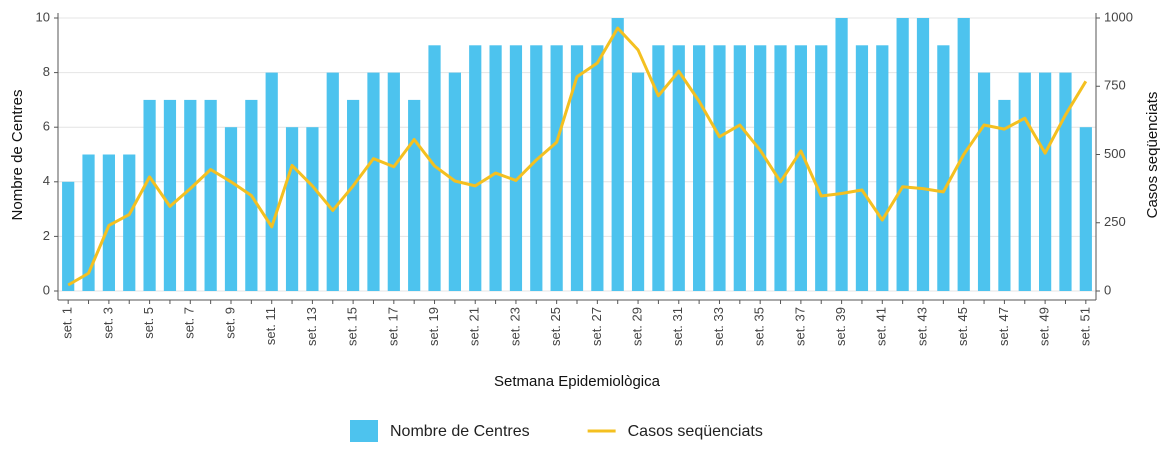 The image size is (1165, 449). What do you see at coordinates (1084, 326) in the screenshot?
I see `x-tick-label: set. 51` at bounding box center [1084, 326].